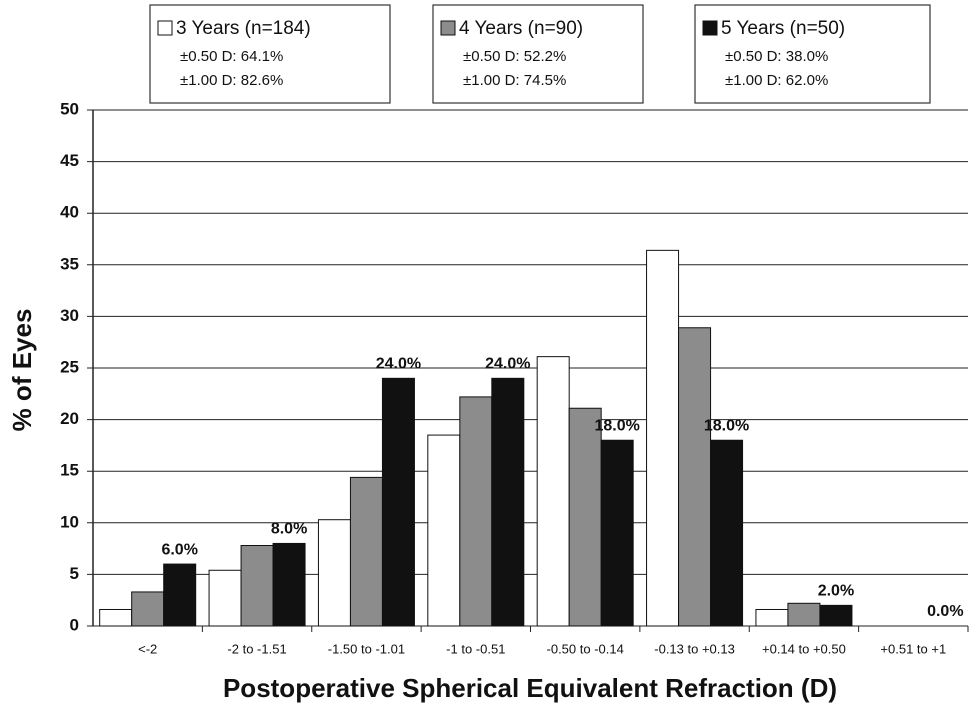 This screenshot has width=970, height=713. I want to click on data-label: 2.0%, so click(836, 591).